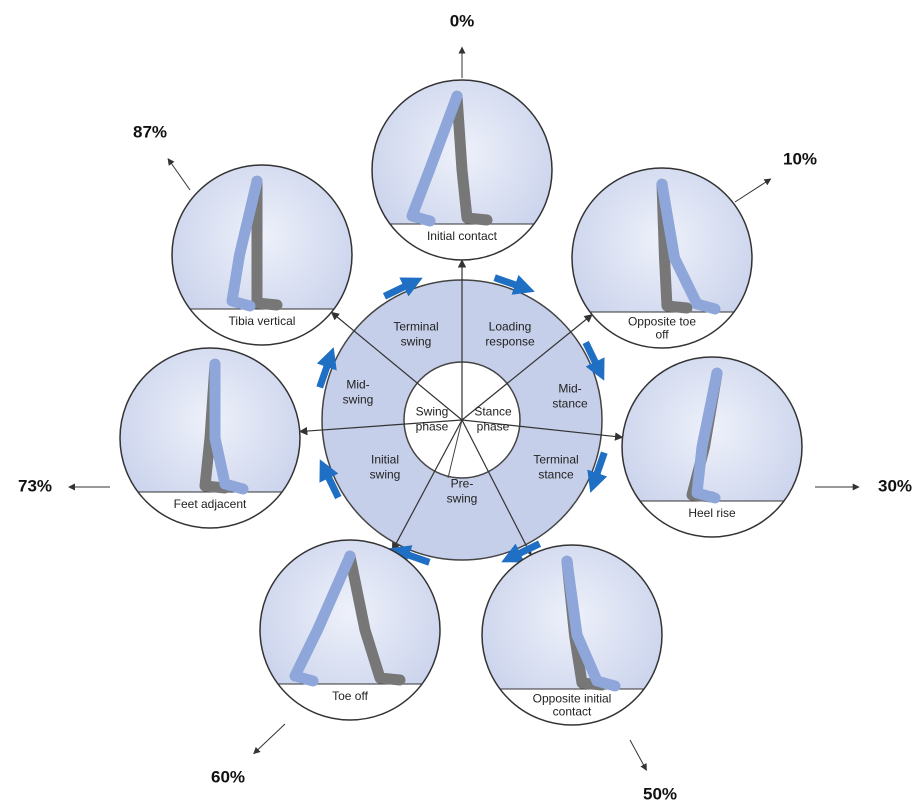 The height and width of the screenshot is (805, 922). Describe the element at coordinates (462, 236) in the screenshot. I see `event-label: Initial contact` at that location.